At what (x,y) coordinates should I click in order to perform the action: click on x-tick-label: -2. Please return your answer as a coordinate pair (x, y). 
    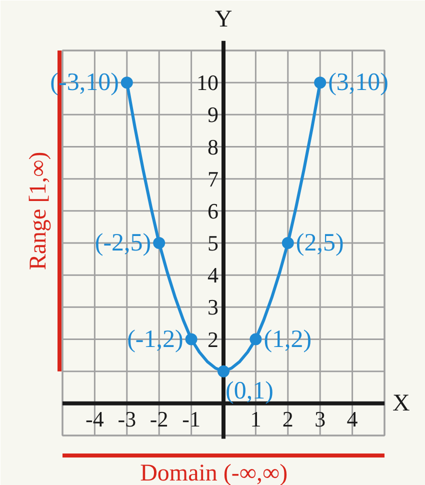
    Looking at the image, I should click on (159, 419).